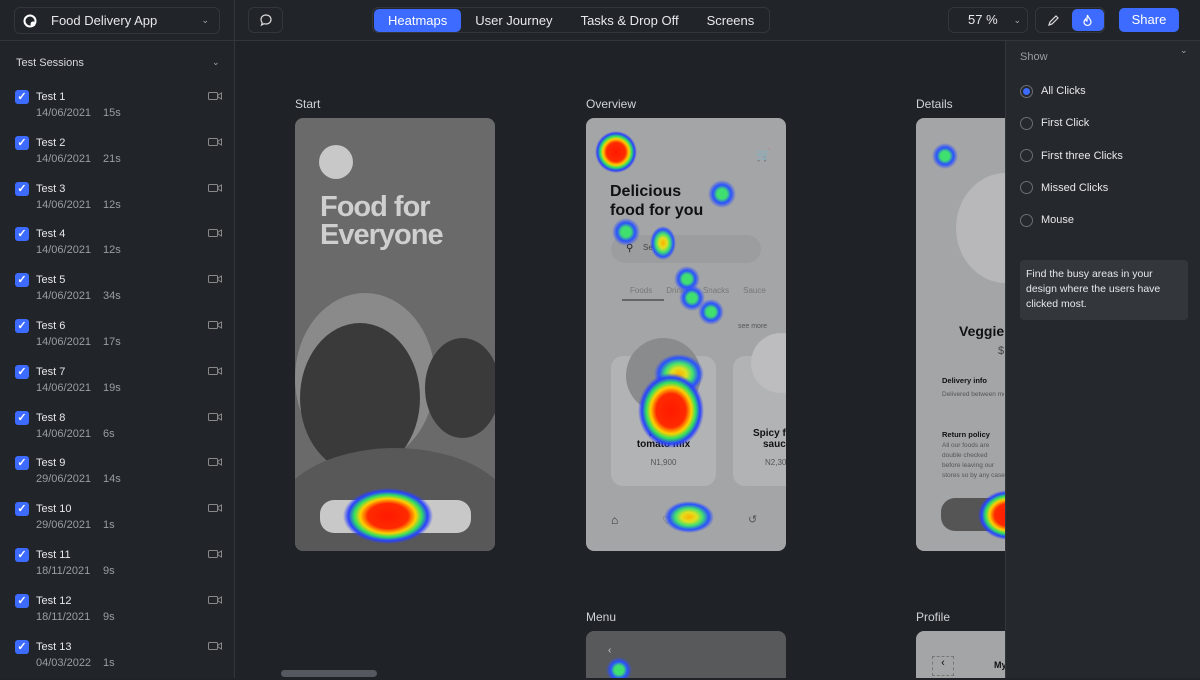  What do you see at coordinates (1047, 220) in the screenshot?
I see `show-option-mouse: Mouse` at bounding box center [1047, 220].